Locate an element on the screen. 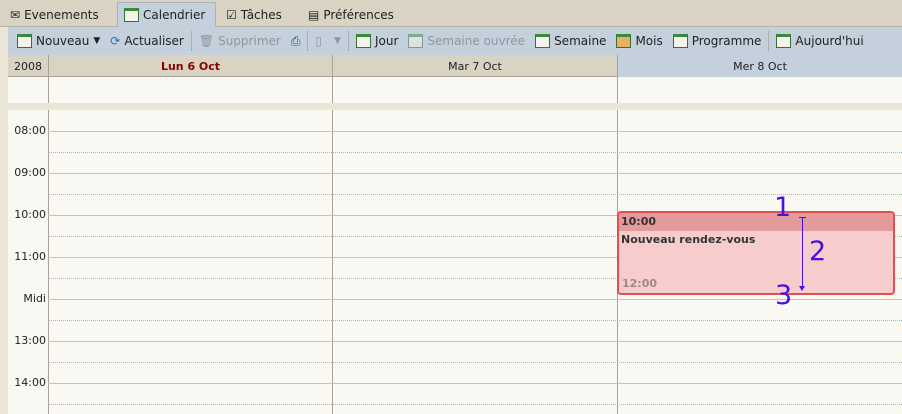 The image size is (902, 414). hour-label: 13:00 is located at coordinates (30, 340).